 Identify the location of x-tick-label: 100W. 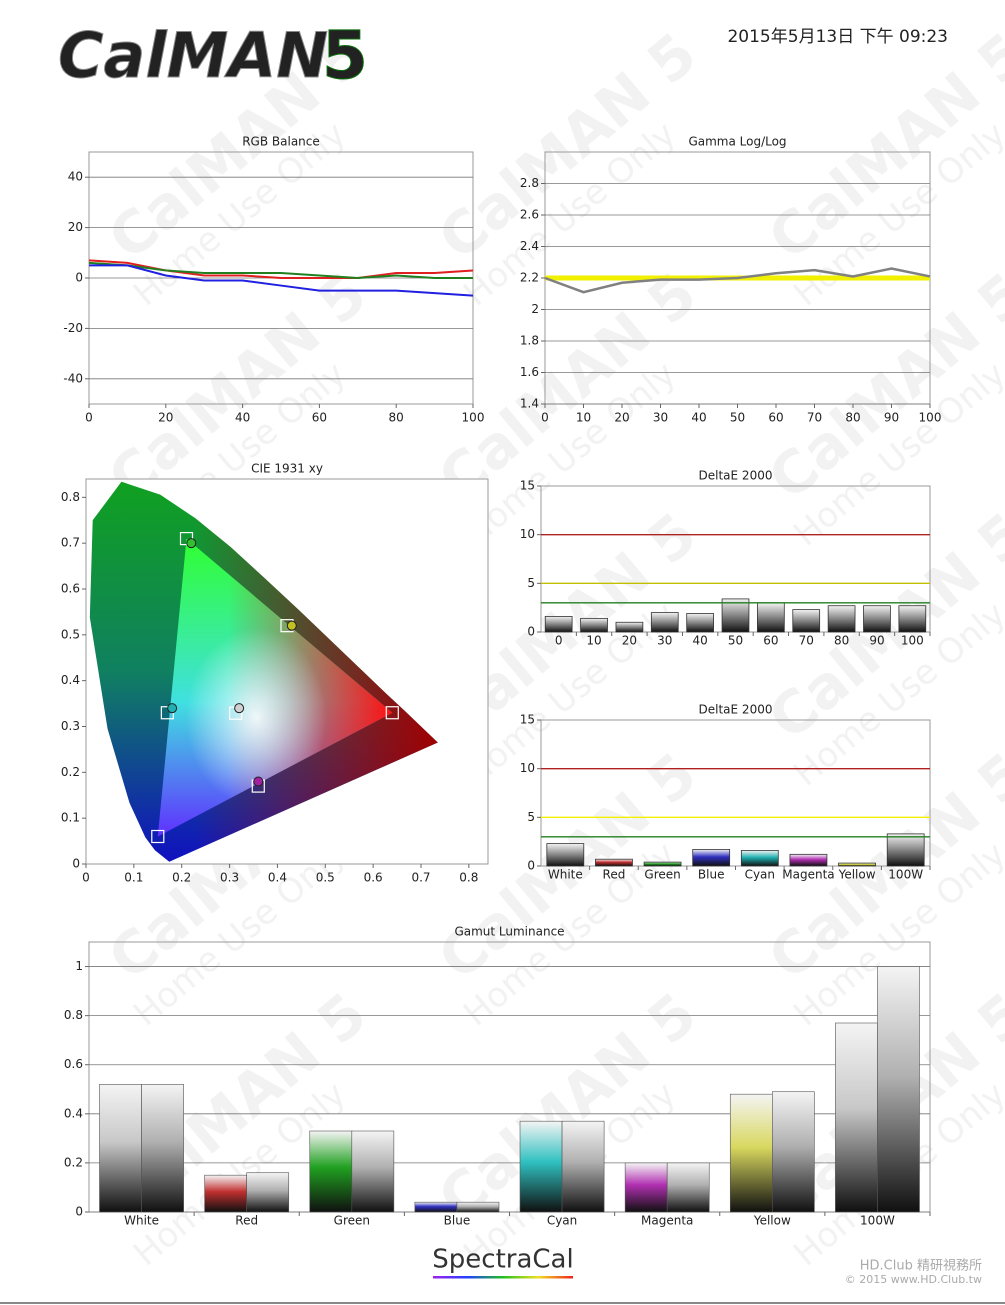
(877, 1221).